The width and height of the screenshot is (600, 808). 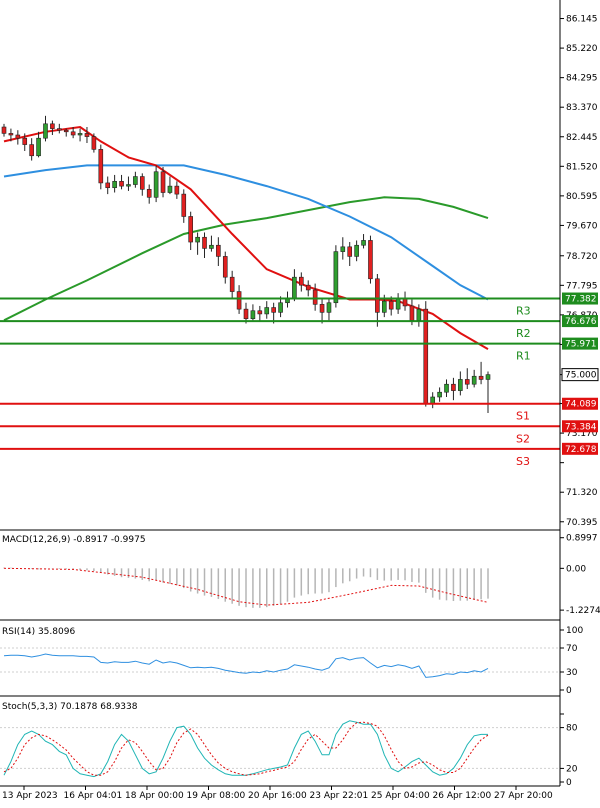 I want to click on current-price-label: 75.000, so click(x=581, y=376).